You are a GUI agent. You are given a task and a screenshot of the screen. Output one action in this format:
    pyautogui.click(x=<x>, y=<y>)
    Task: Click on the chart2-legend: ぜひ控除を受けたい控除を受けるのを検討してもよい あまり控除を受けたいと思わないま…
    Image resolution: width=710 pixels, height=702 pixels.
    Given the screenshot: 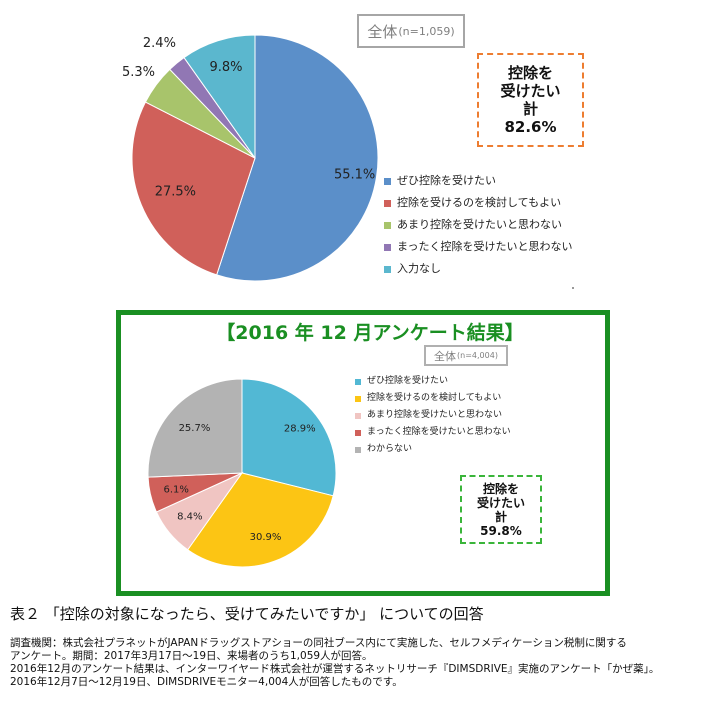 What is the action you would take?
    pyautogui.click(x=433, y=415)
    